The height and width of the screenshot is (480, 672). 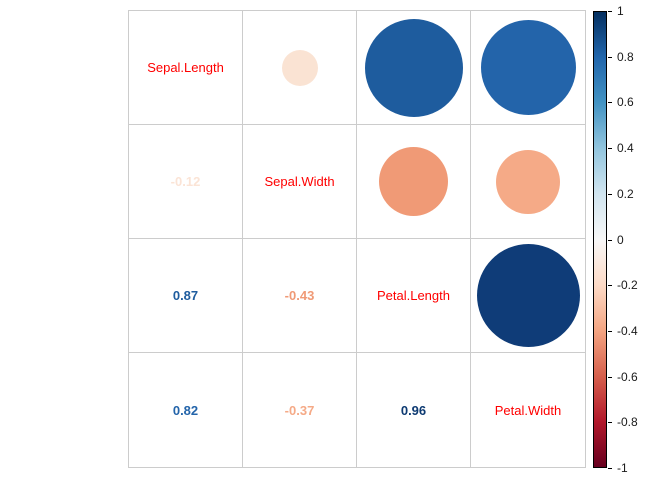 I want to click on colorbar-tick-label: 0.4, so click(x=625, y=148).